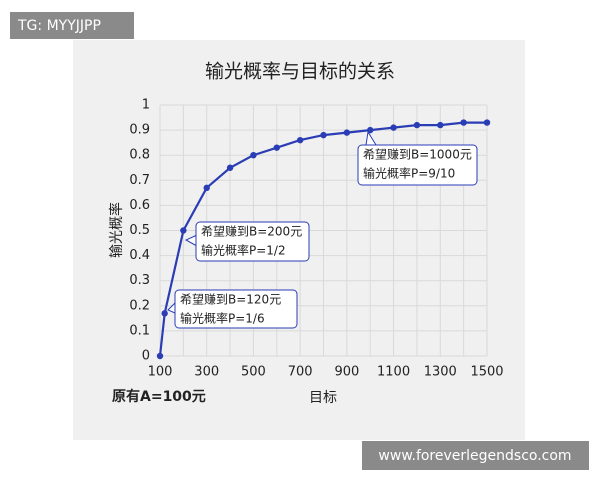 The width and height of the screenshot is (600, 480). What do you see at coordinates (230, 299) in the screenshot?
I see `callout-text: 希望赚到B=120元` at bounding box center [230, 299].